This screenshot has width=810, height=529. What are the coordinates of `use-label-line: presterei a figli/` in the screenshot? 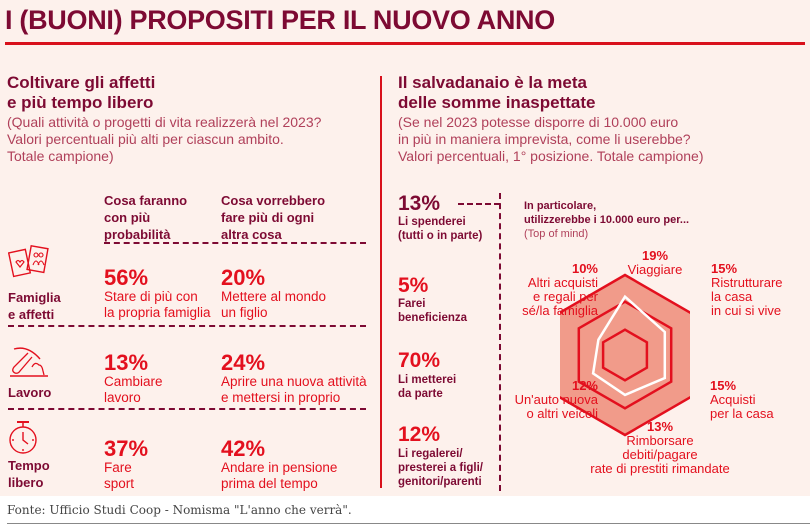 It's located at (441, 468).